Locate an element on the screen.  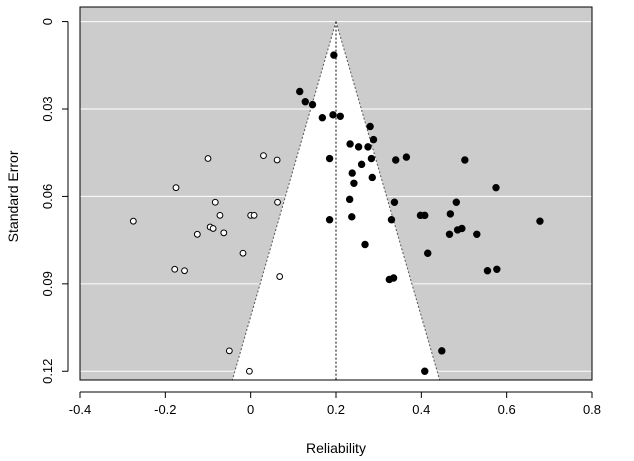
y-tick-label-2: 0.06 is located at coordinates (47, 196).